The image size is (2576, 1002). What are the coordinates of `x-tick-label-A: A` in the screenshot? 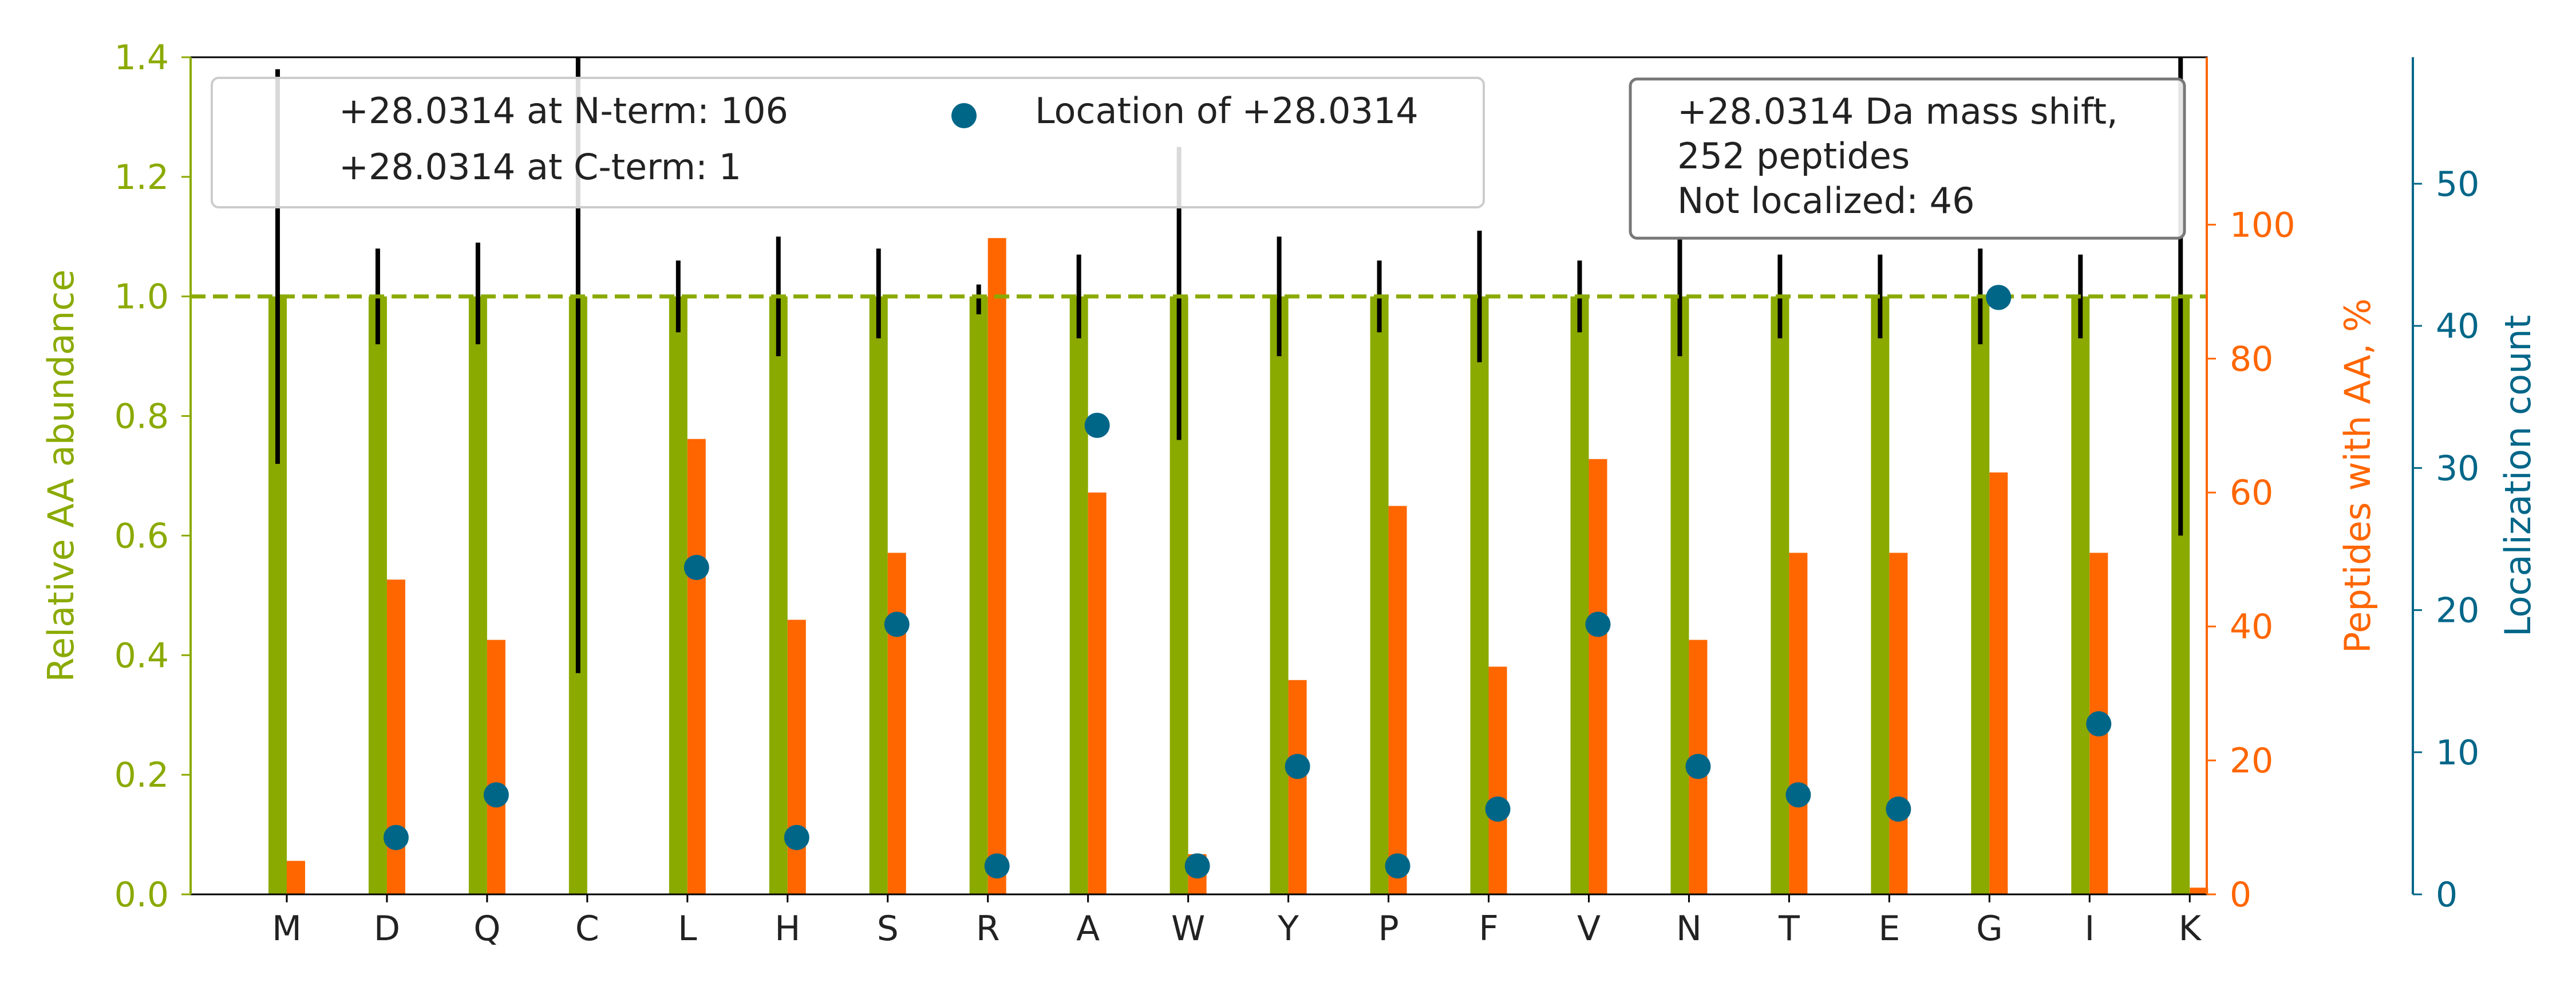 It's located at (1088, 929).